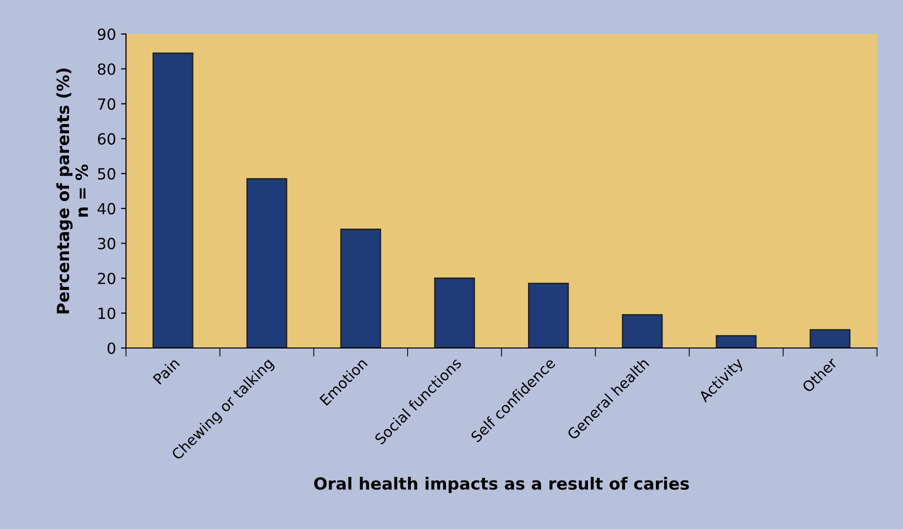 The width and height of the screenshot is (903, 529). I want to click on x-axis-title: Oral health impacts as a result of caries, so click(501, 485).